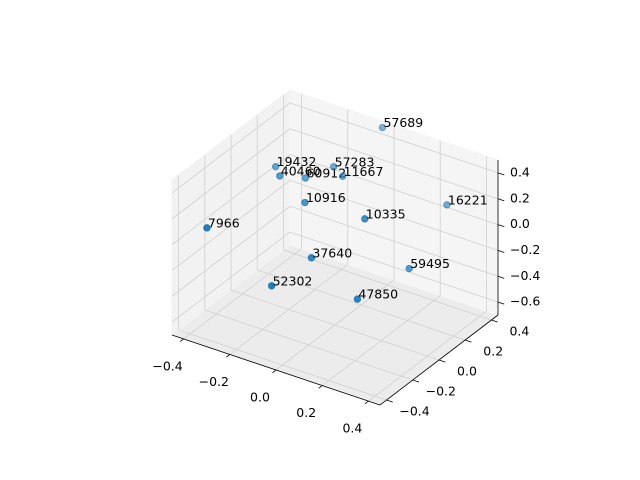  Describe the element at coordinates (520, 197) in the screenshot. I see `z-tick-label: 0.2` at that location.